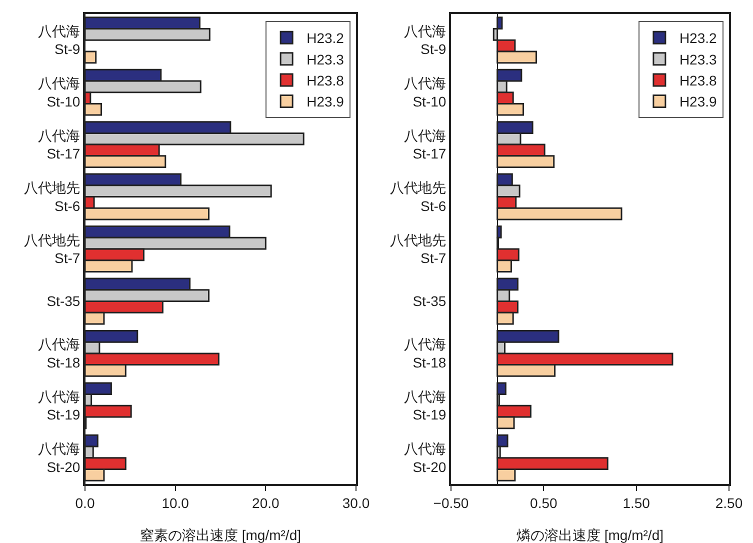 The image size is (753, 543). I want to click on x-tick-label: −0.50, so click(451, 502).